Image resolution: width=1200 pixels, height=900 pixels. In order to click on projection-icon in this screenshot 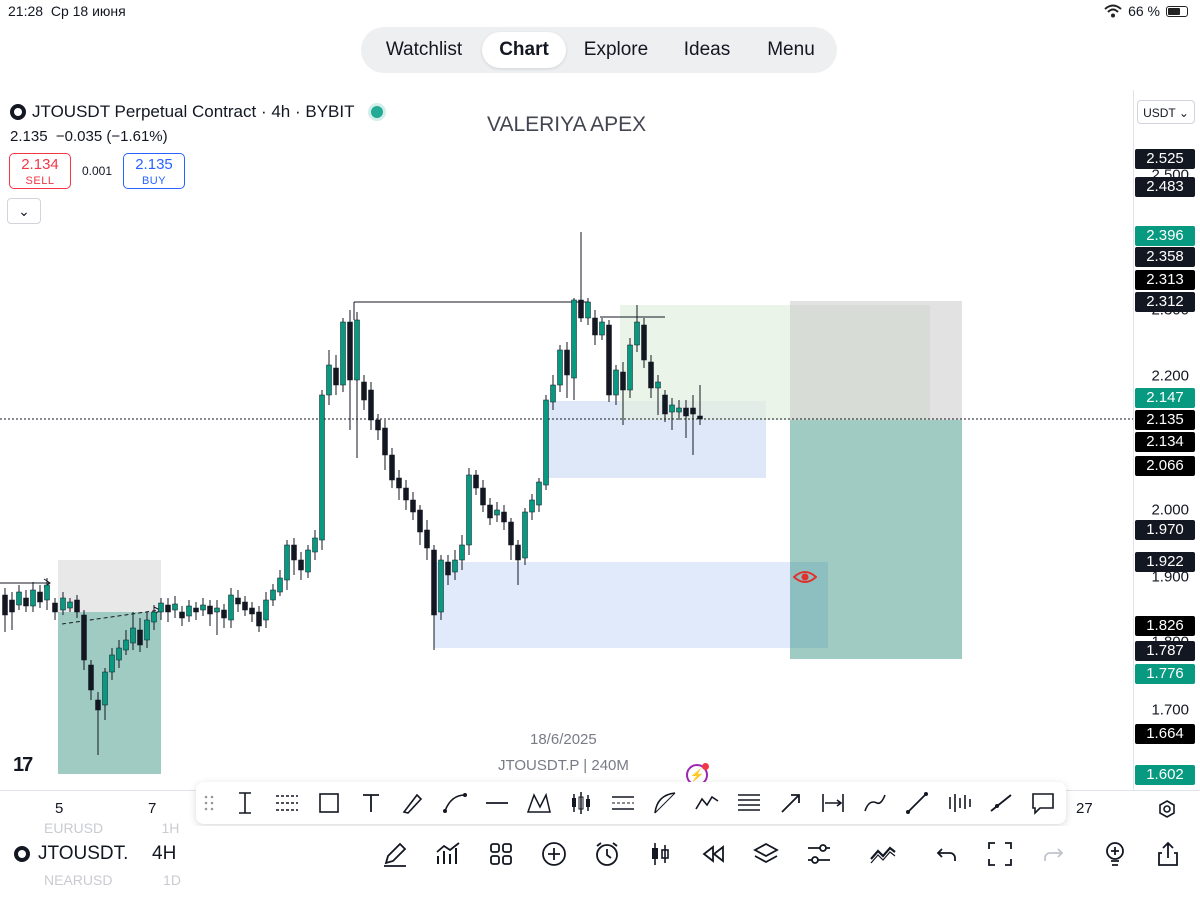, I will do `click(959, 803)`.